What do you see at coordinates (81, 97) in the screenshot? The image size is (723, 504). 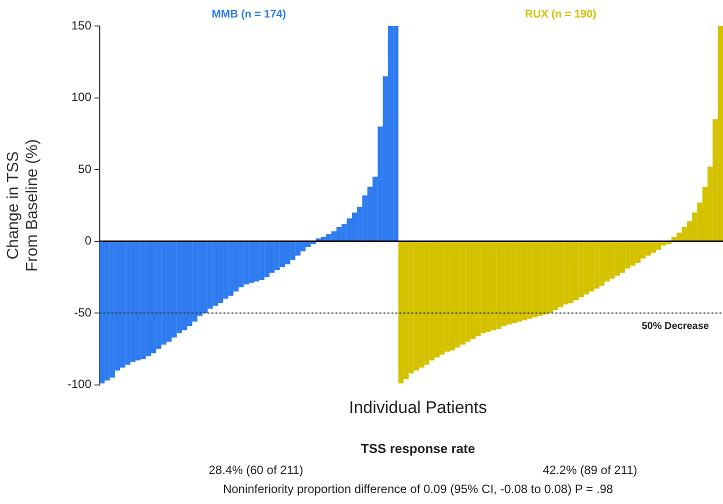 I see `y-tick-label: 100` at bounding box center [81, 97].